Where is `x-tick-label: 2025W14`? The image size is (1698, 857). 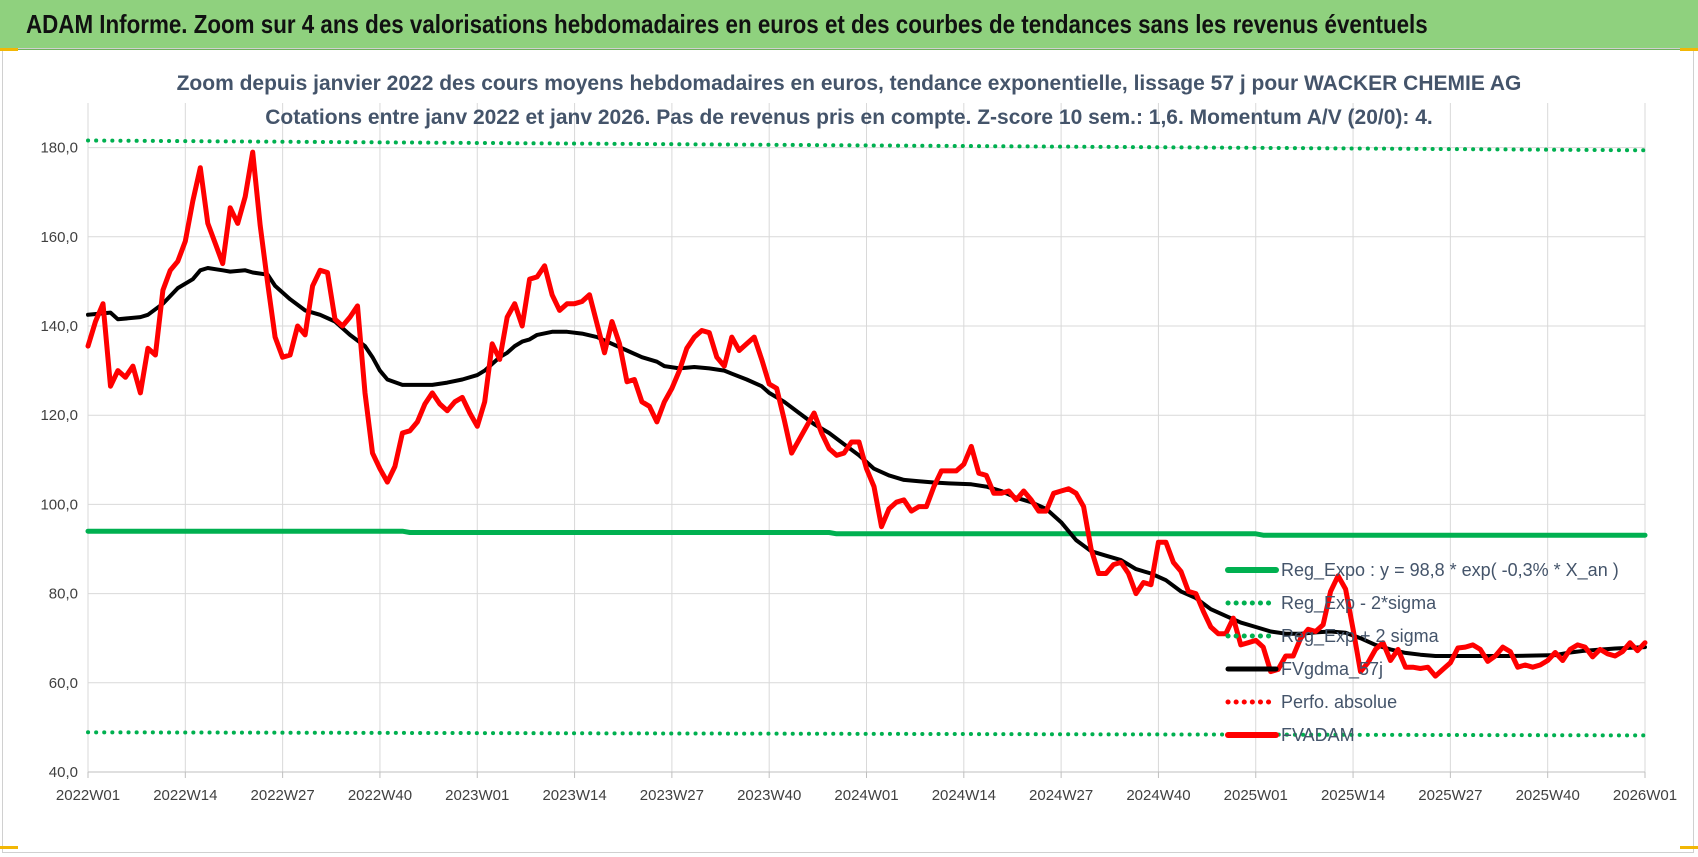 x-tick-label: 2025W14 is located at coordinates (1353, 795).